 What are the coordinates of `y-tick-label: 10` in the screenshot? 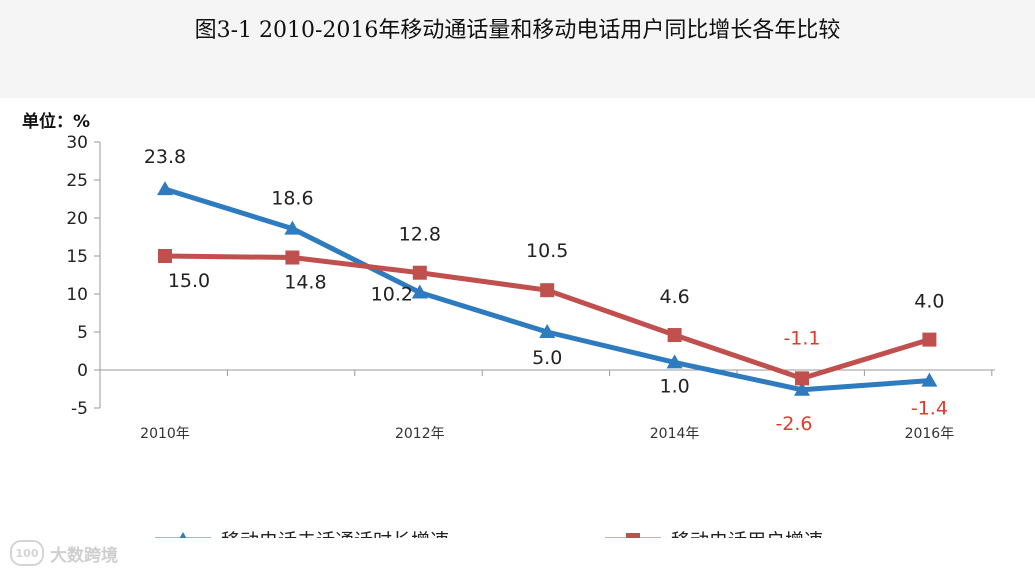 It's located at (77, 295).